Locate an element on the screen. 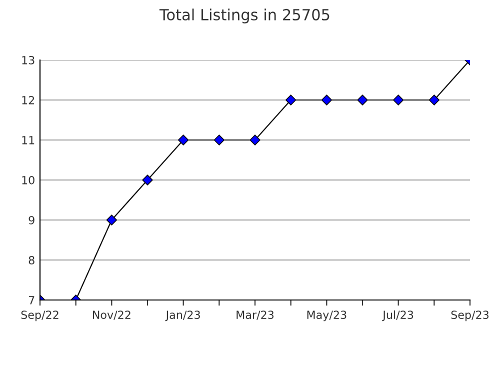 Image resolution: width=490 pixels, height=380 pixels. x-tick-label: Jul/23 is located at coordinates (398, 316).